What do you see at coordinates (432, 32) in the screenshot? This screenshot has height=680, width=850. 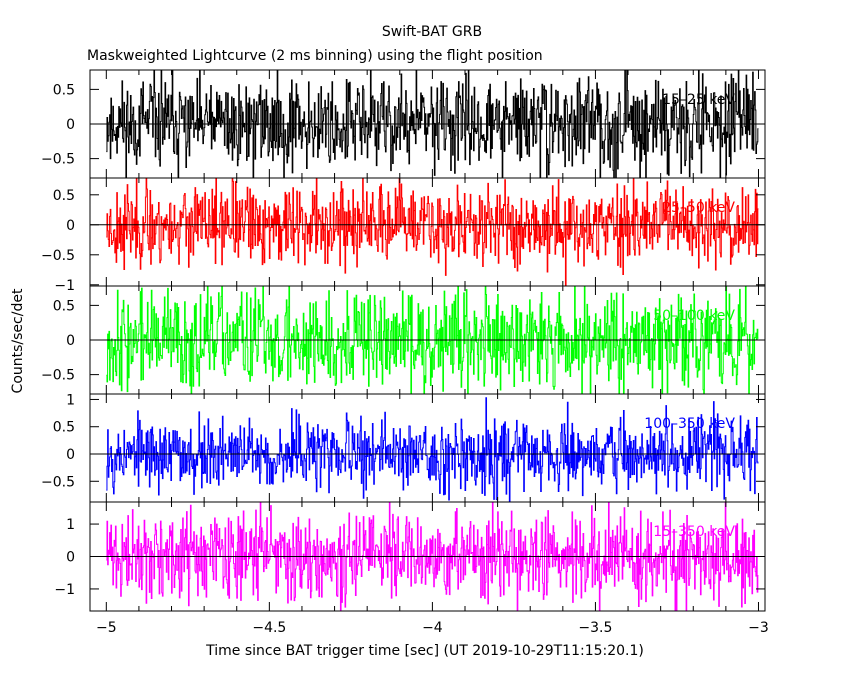 I see `chart-title: Swift-BAT GRB` at bounding box center [432, 32].